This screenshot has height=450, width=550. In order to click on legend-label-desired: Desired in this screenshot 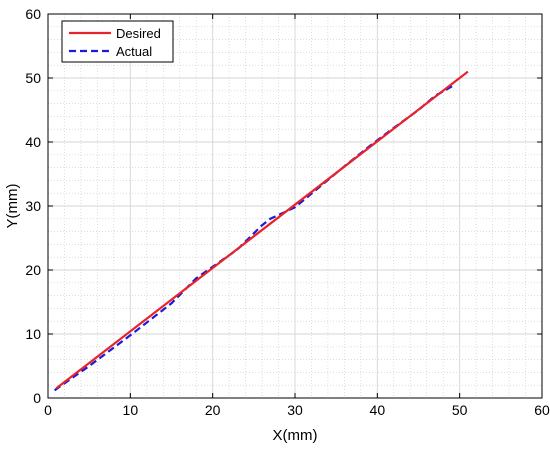, I will do `click(138, 33)`.